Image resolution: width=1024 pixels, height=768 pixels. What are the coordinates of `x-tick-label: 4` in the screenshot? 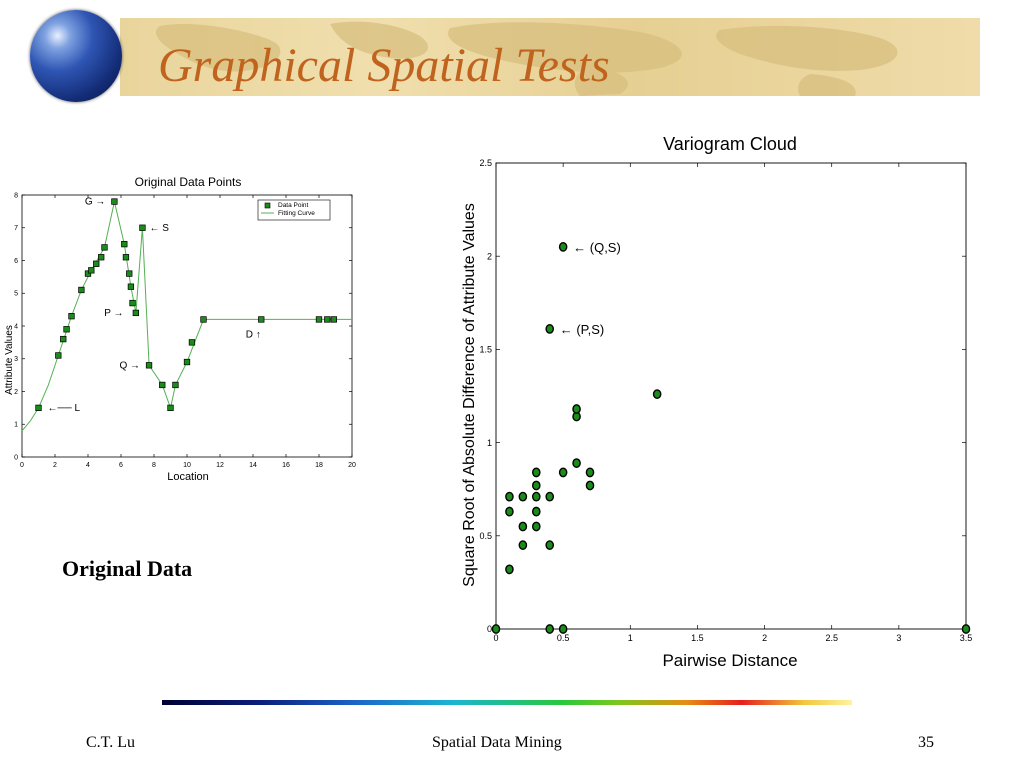 It's located at (88, 465).